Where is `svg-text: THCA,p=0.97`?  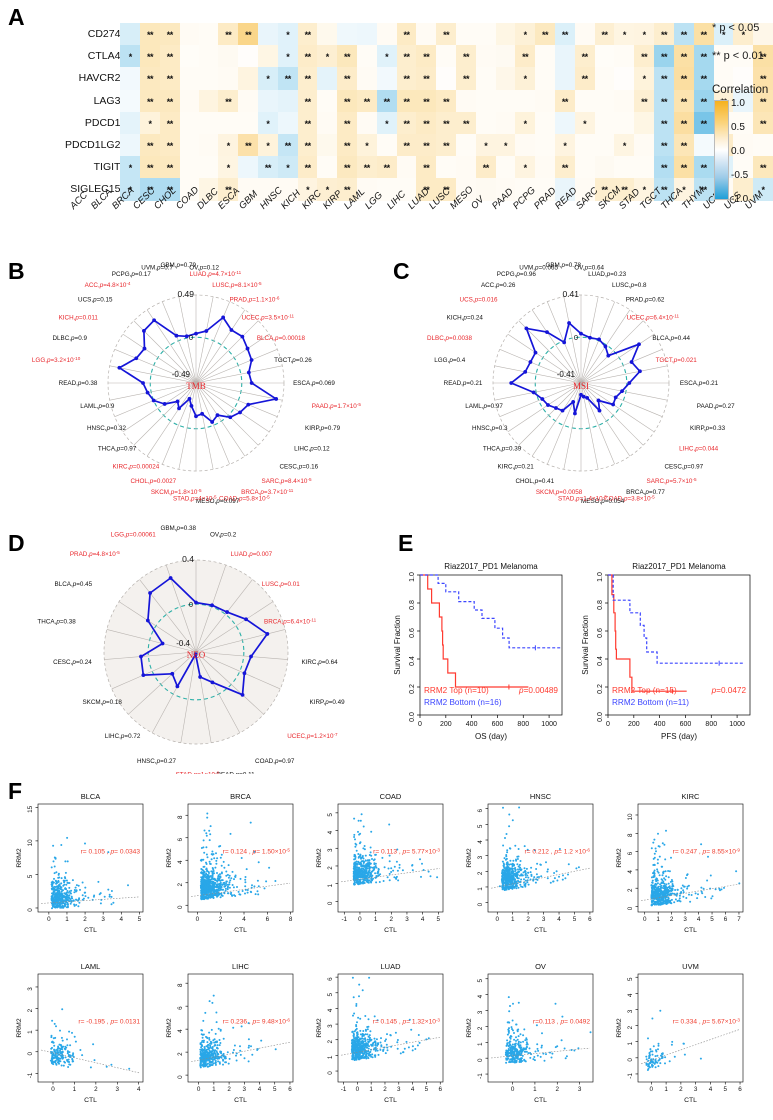 svg-text: THCA,p=0.97 is located at coordinates (117, 449).